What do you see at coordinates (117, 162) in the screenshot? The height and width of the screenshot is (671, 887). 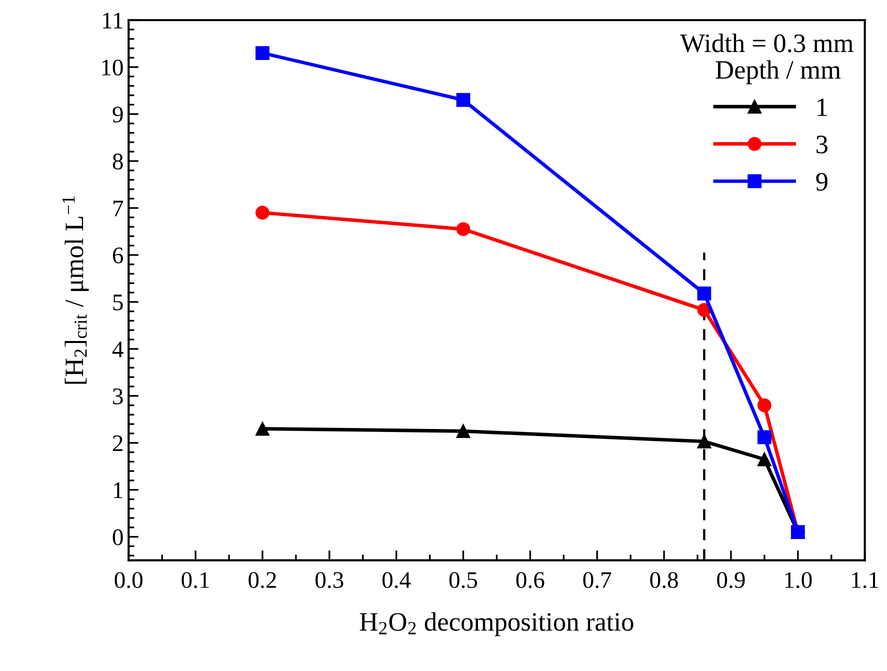 I see `y-tick-label: 8` at bounding box center [117, 162].